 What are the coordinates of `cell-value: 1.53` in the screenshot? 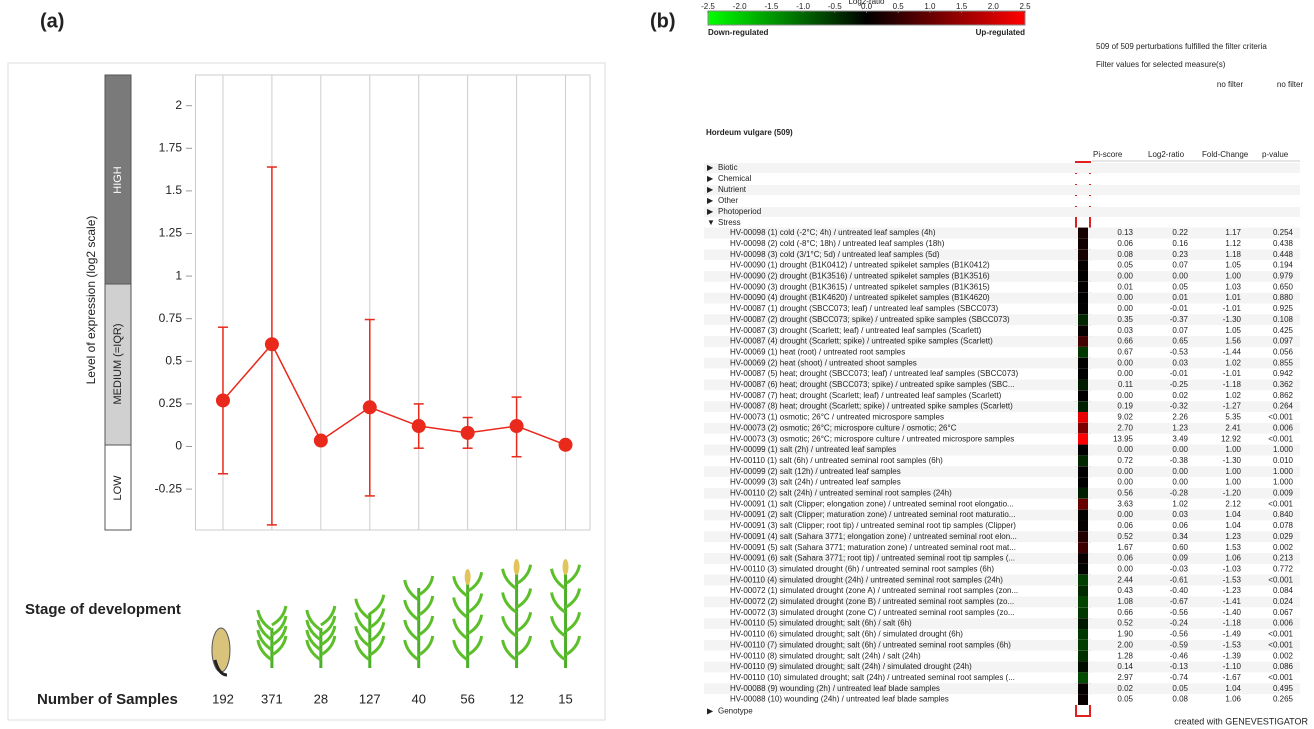 It's located at (1233, 547).